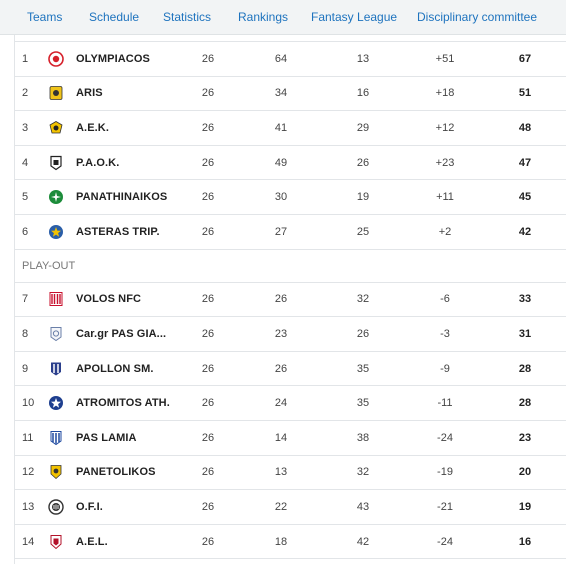 This screenshot has width=566, height=564. Describe the element at coordinates (525, 403) in the screenshot. I see `points-cell: 28` at that location.